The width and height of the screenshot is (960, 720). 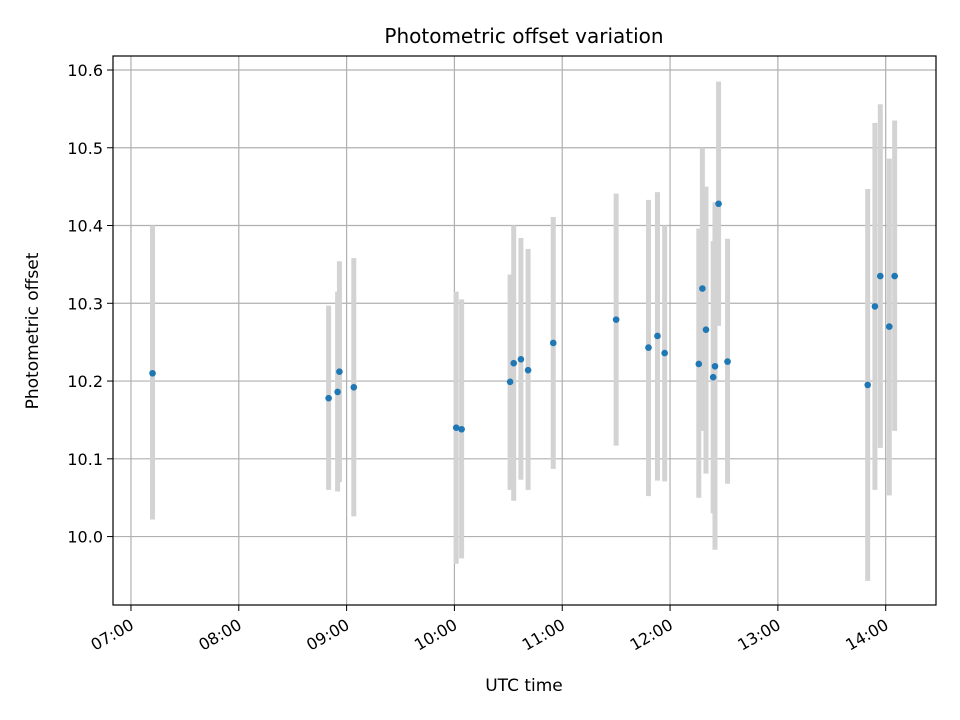 What do you see at coordinates (85, 148) in the screenshot?
I see `y-tick-label: 10.5` at bounding box center [85, 148].